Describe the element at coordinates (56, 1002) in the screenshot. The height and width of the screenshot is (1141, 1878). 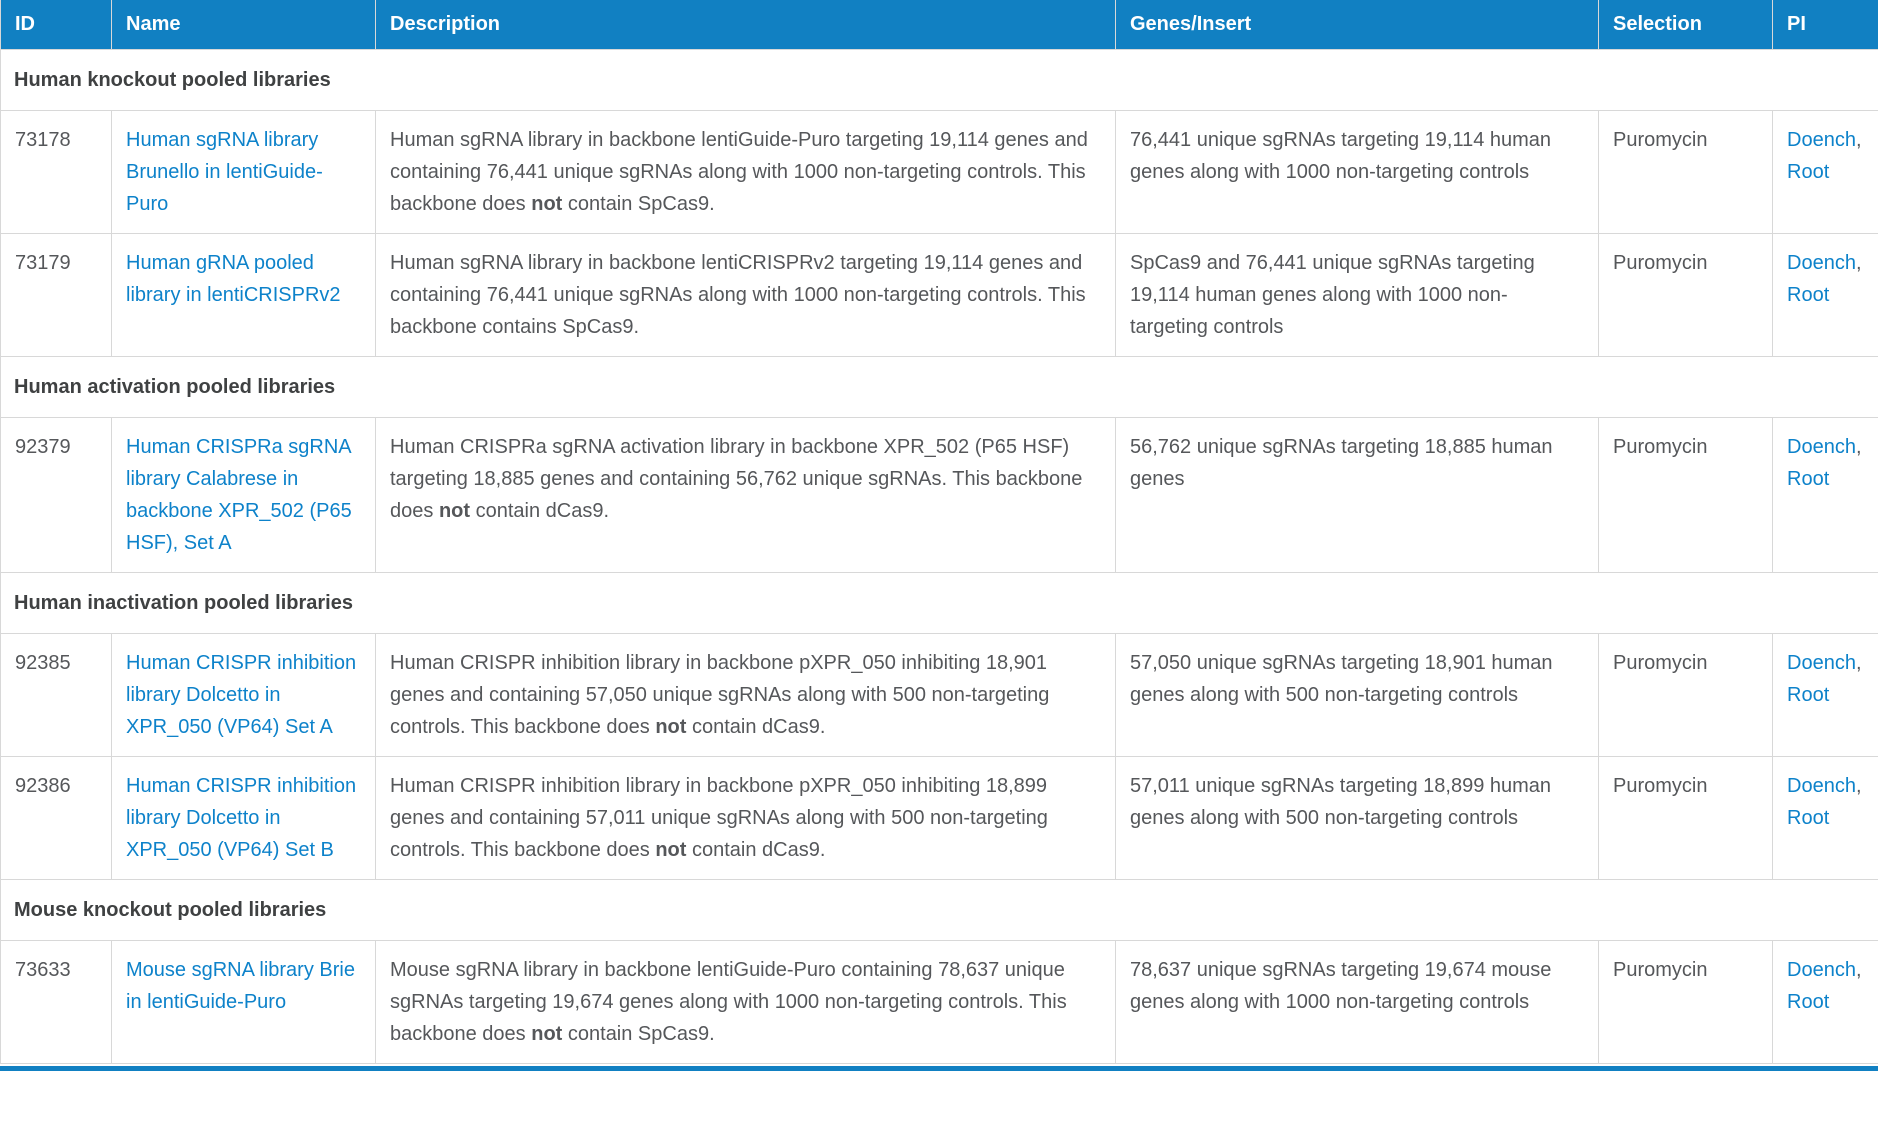
I see `library-id-cell: 73633` at that location.